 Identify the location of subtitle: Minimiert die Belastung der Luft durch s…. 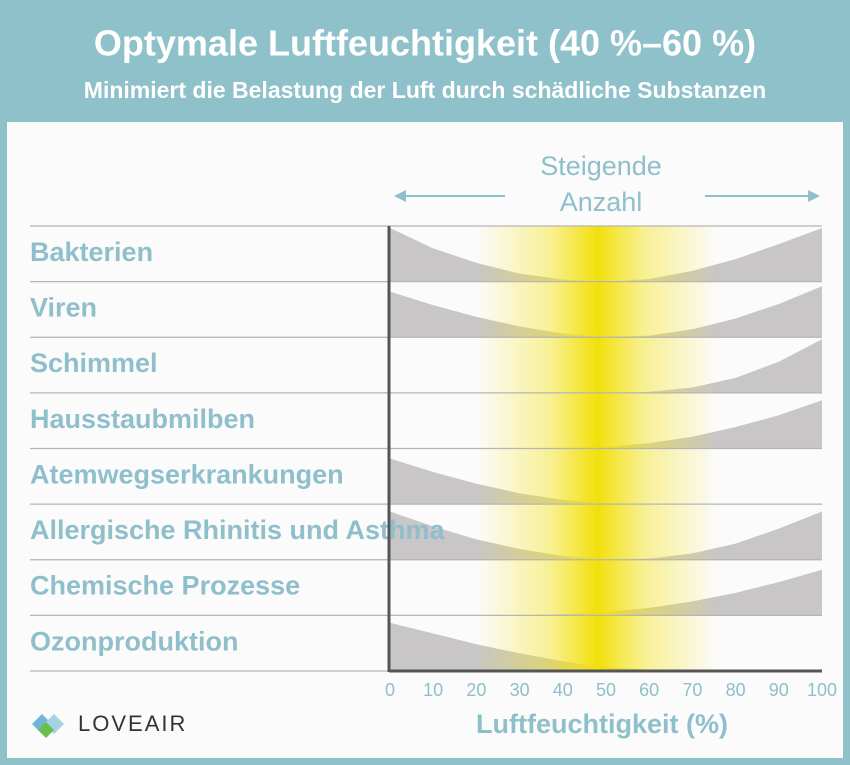
(425, 90).